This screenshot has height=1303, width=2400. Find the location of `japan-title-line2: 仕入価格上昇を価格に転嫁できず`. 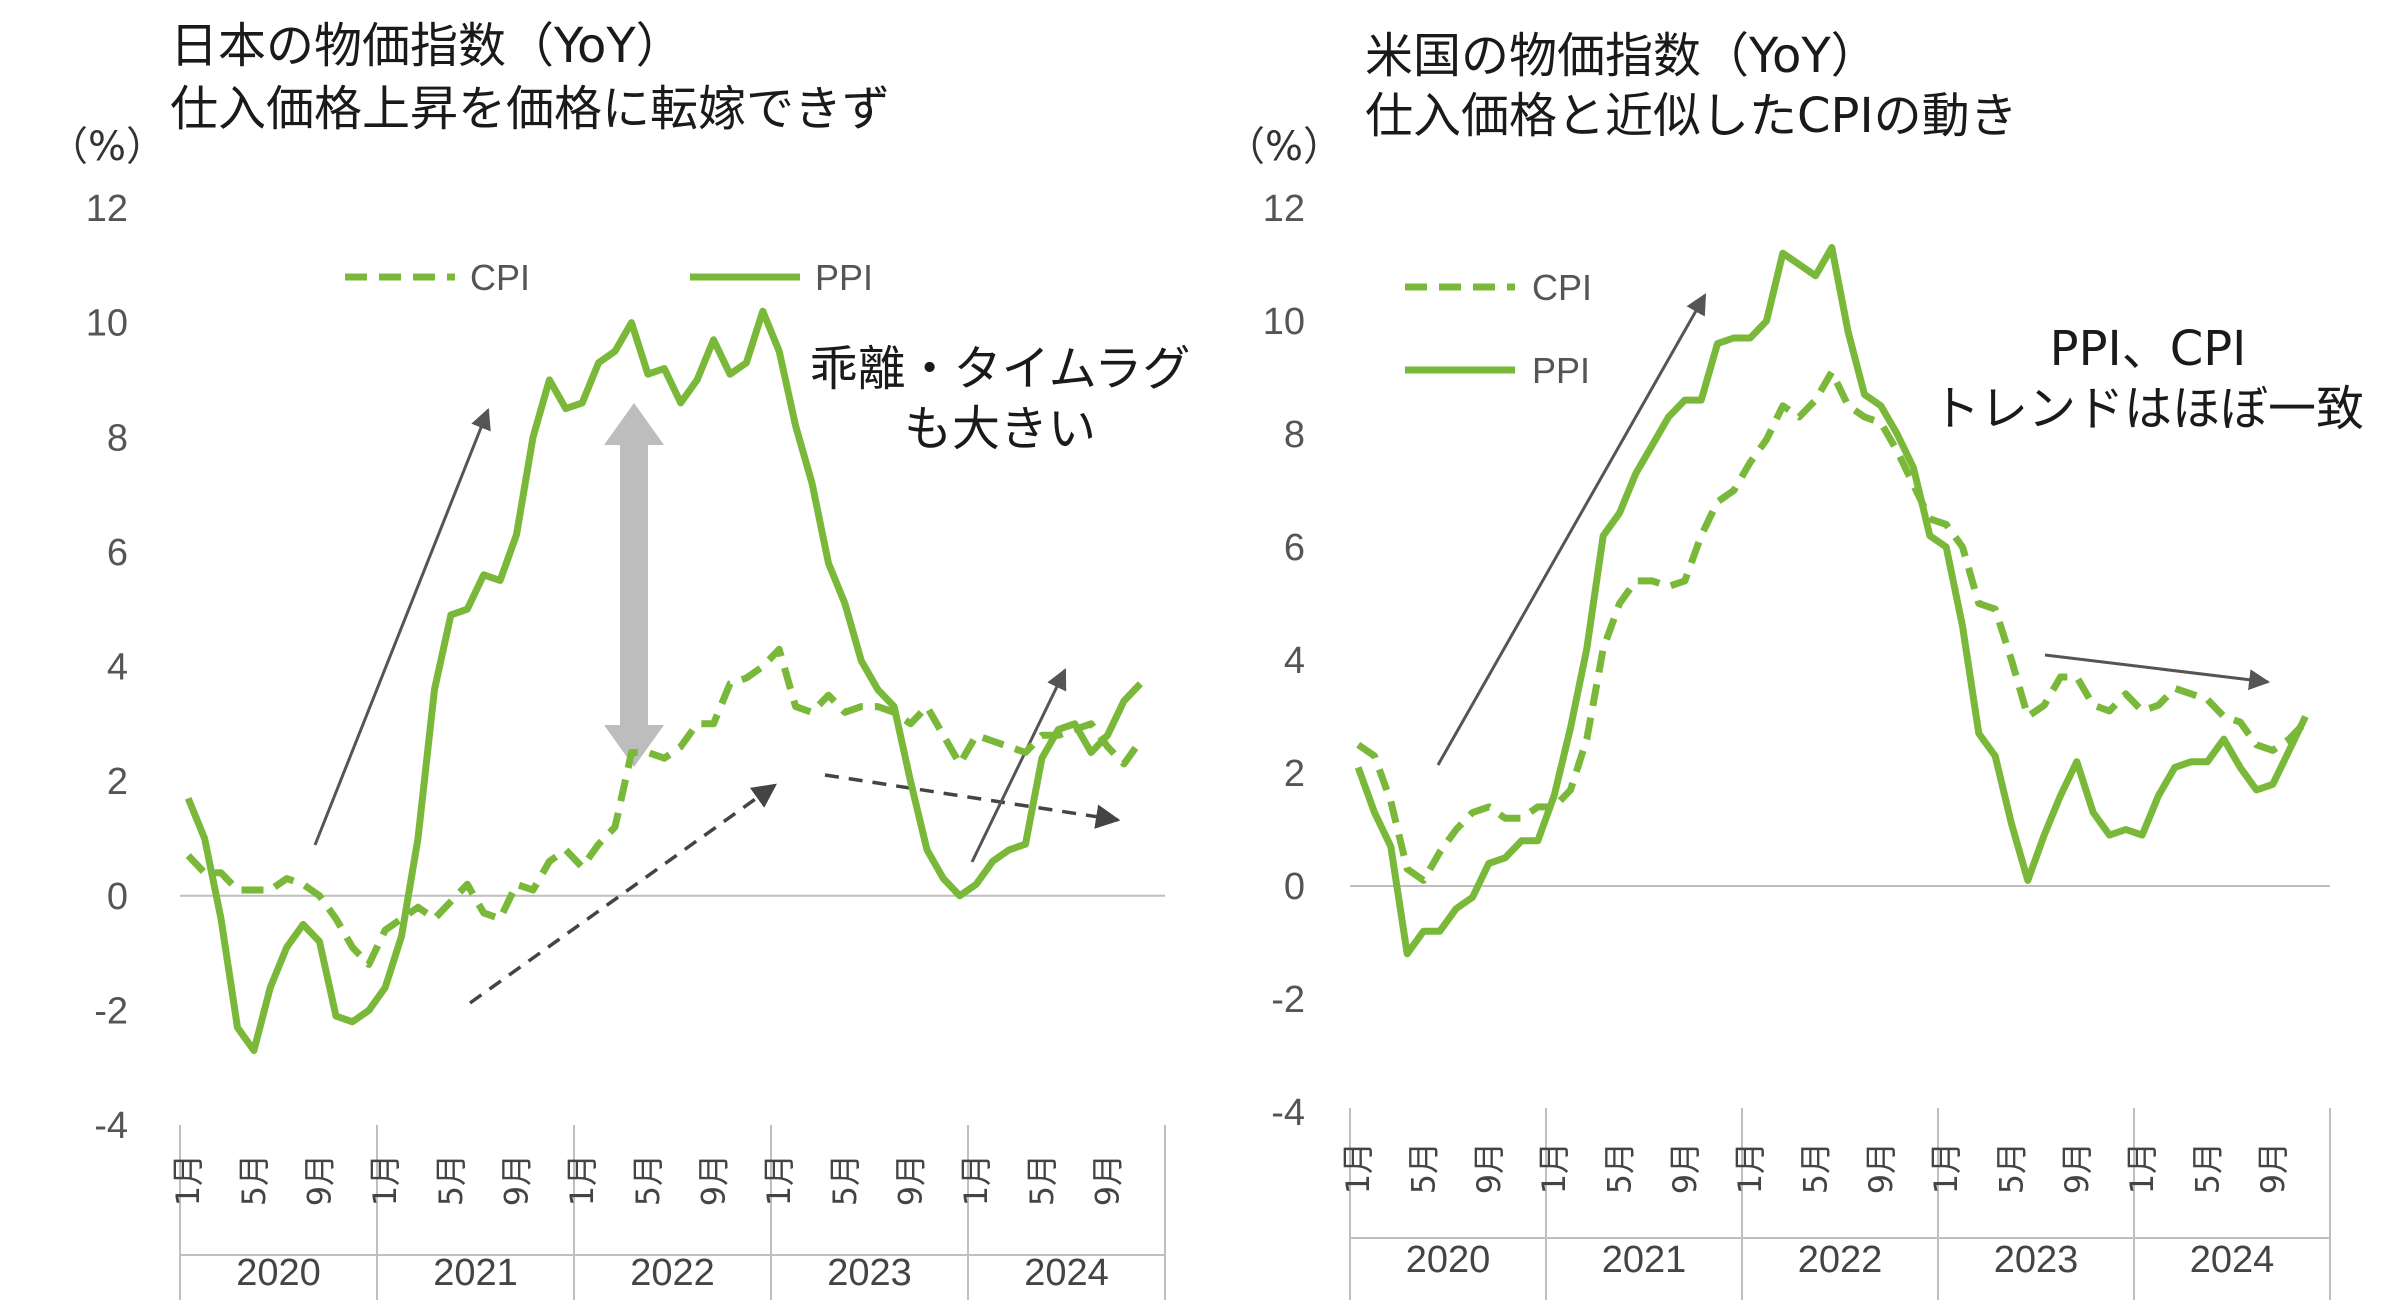

japan-title-line2: 仕入価格上昇を価格に転嫁できず is located at coordinates (530, 109).